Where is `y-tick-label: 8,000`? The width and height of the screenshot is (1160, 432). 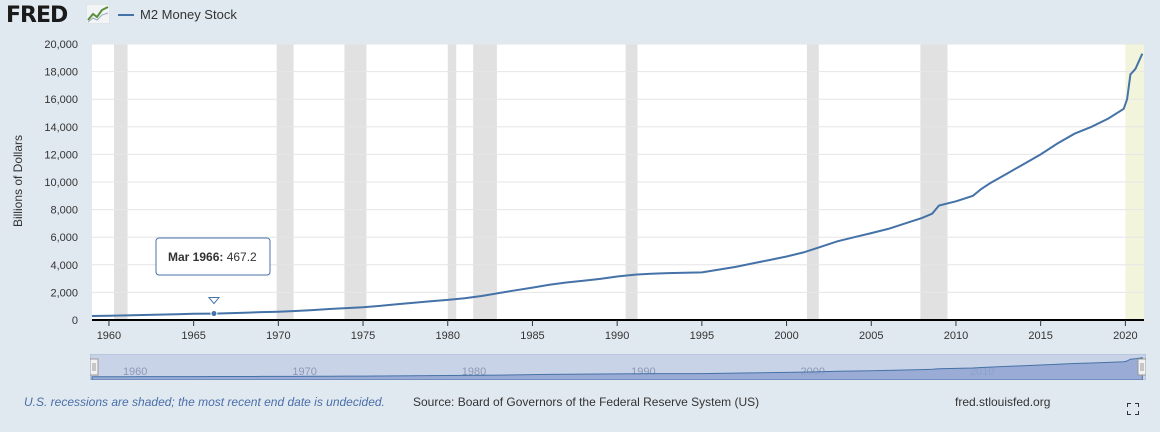 y-tick-label: 8,000 is located at coordinates (64, 211).